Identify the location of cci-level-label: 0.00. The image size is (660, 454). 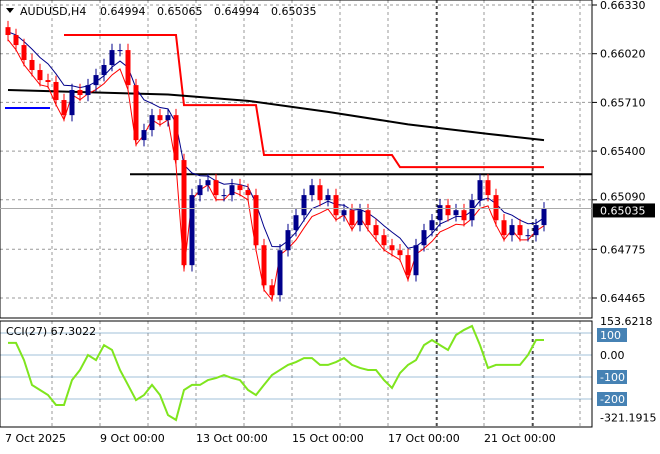
(612, 355).